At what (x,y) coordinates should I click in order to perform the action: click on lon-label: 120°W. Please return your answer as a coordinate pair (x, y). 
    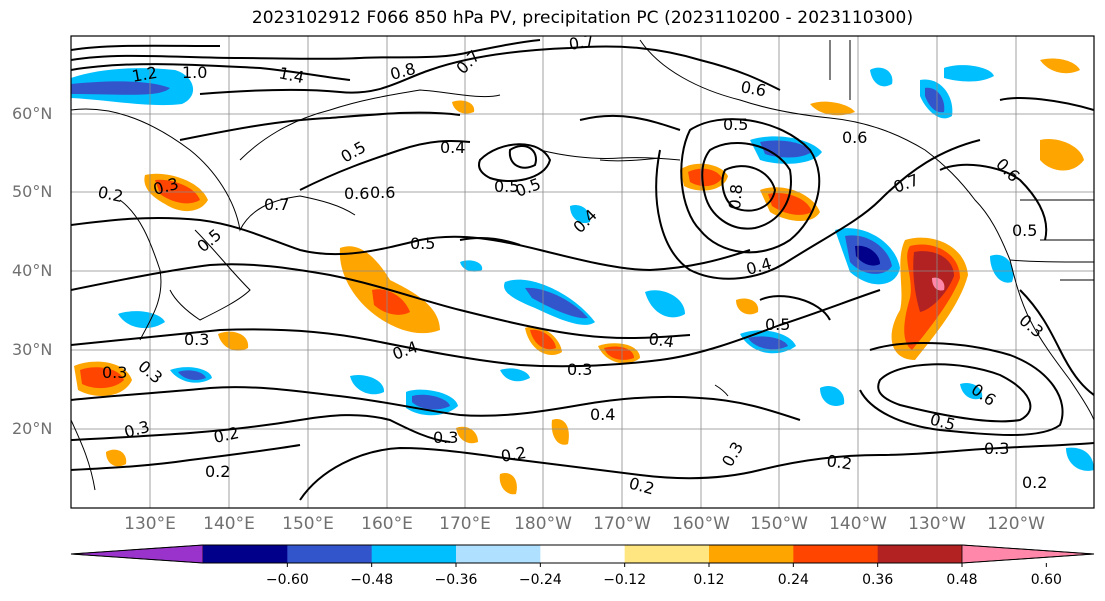
    Looking at the image, I should click on (1016, 524).